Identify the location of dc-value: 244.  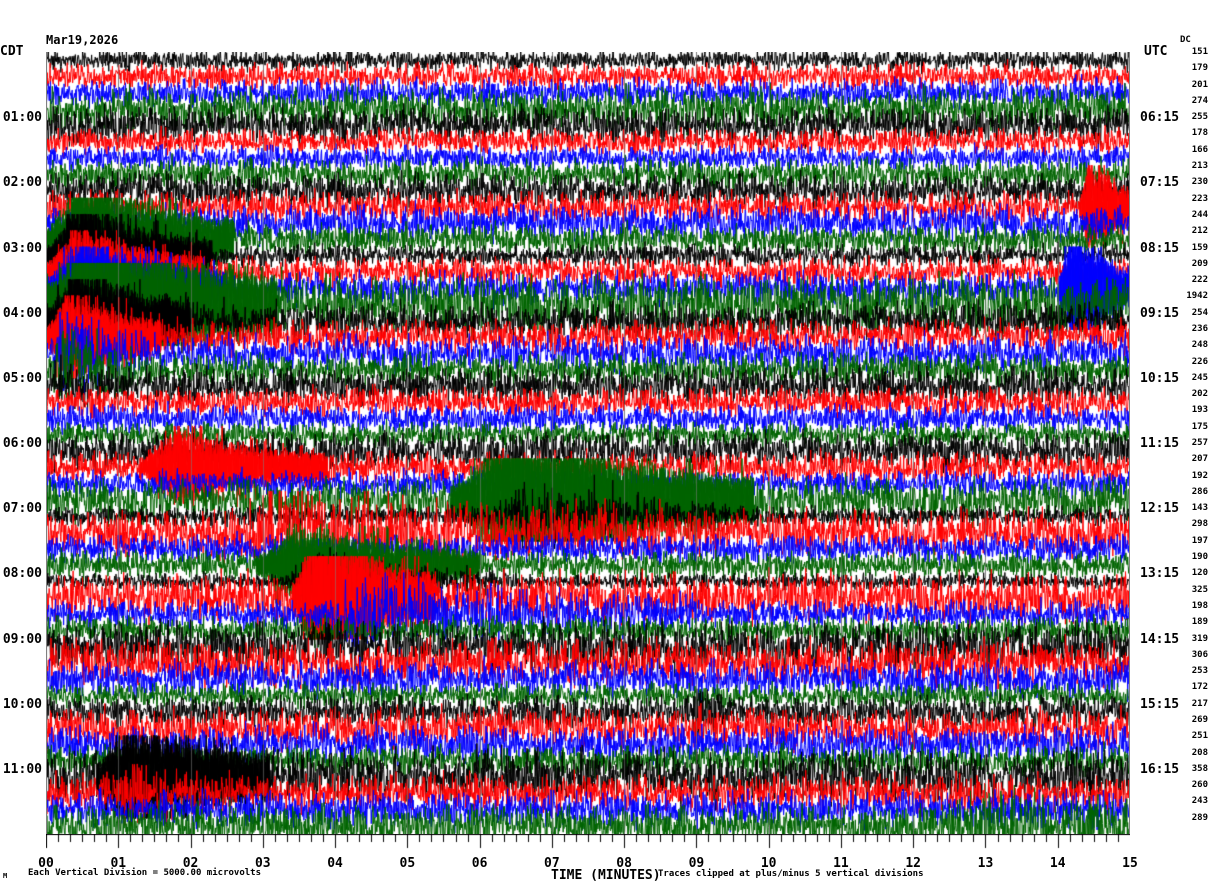
(1199, 214).